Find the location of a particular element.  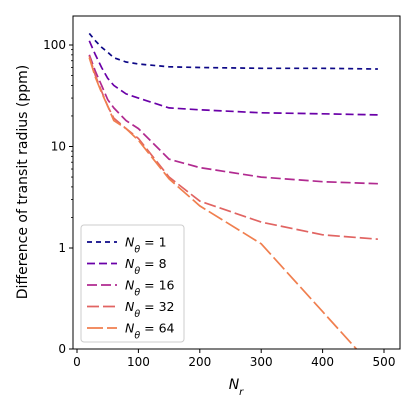

legend-label: Nθ = 32 is located at coordinates (150, 309).